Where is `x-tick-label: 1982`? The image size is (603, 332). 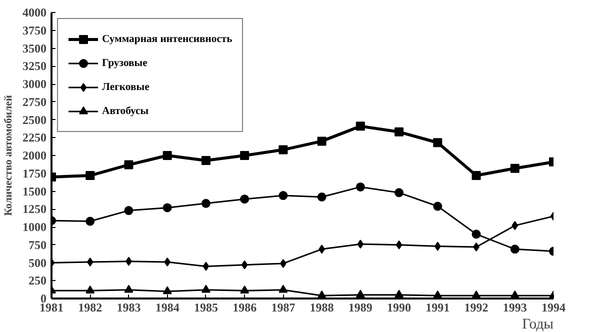 x-tick-label: 1982 is located at coordinates (90, 307).